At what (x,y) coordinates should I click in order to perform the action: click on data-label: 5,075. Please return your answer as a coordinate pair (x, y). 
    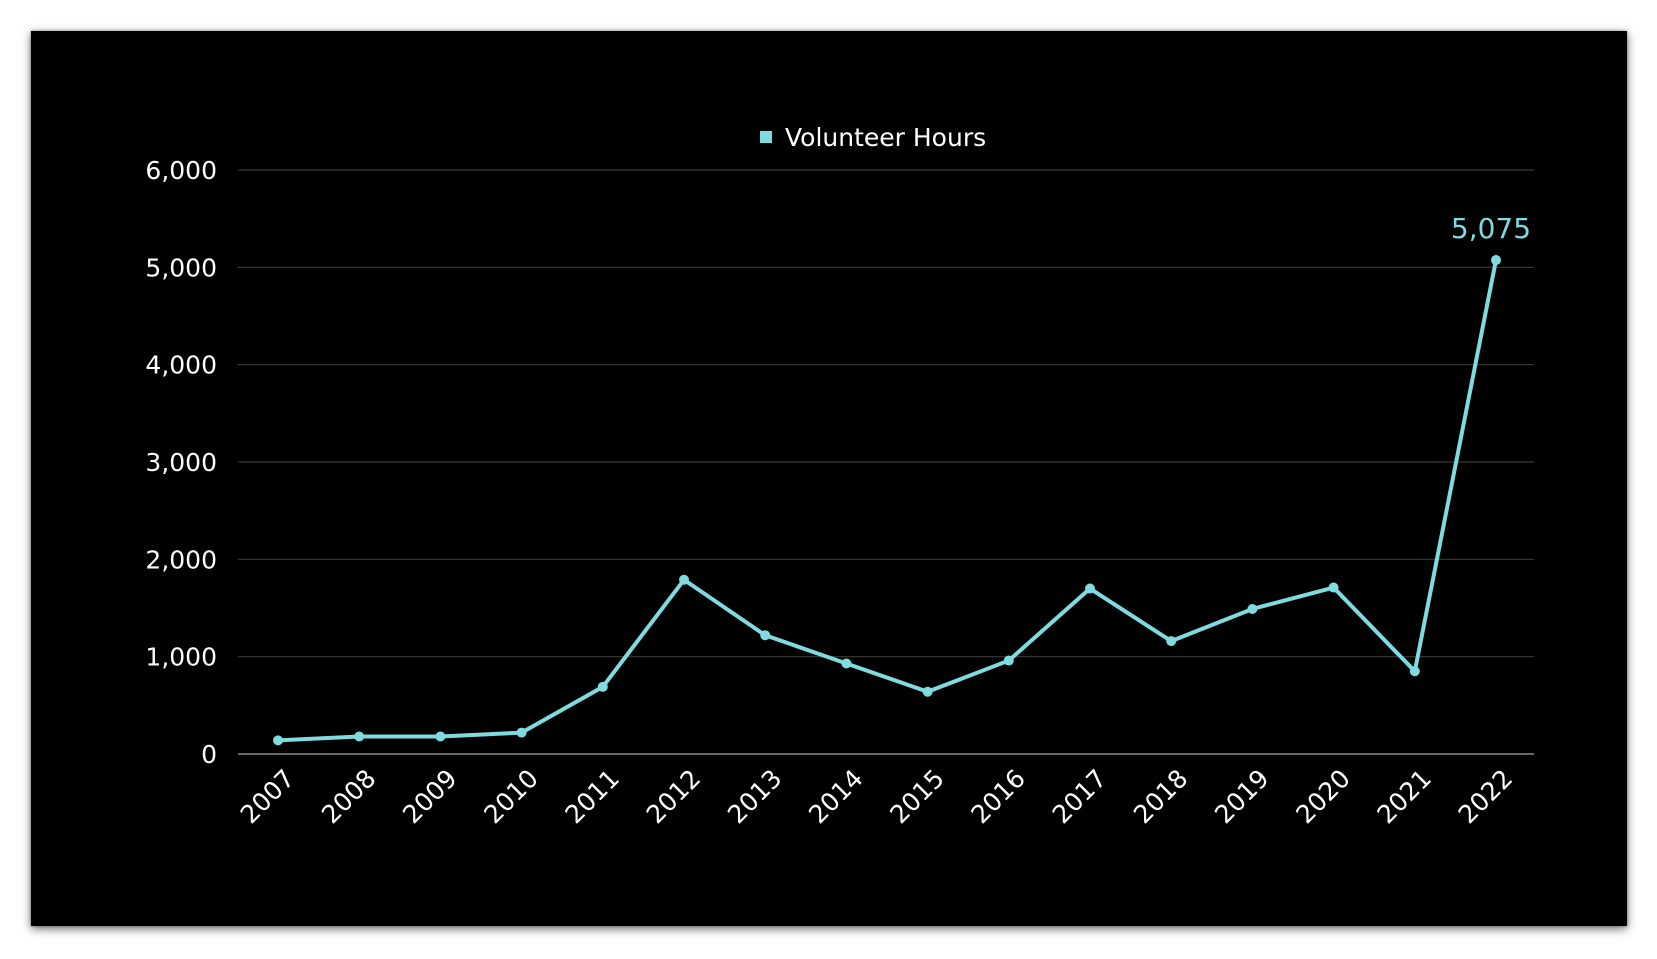
    Looking at the image, I should click on (1491, 228).